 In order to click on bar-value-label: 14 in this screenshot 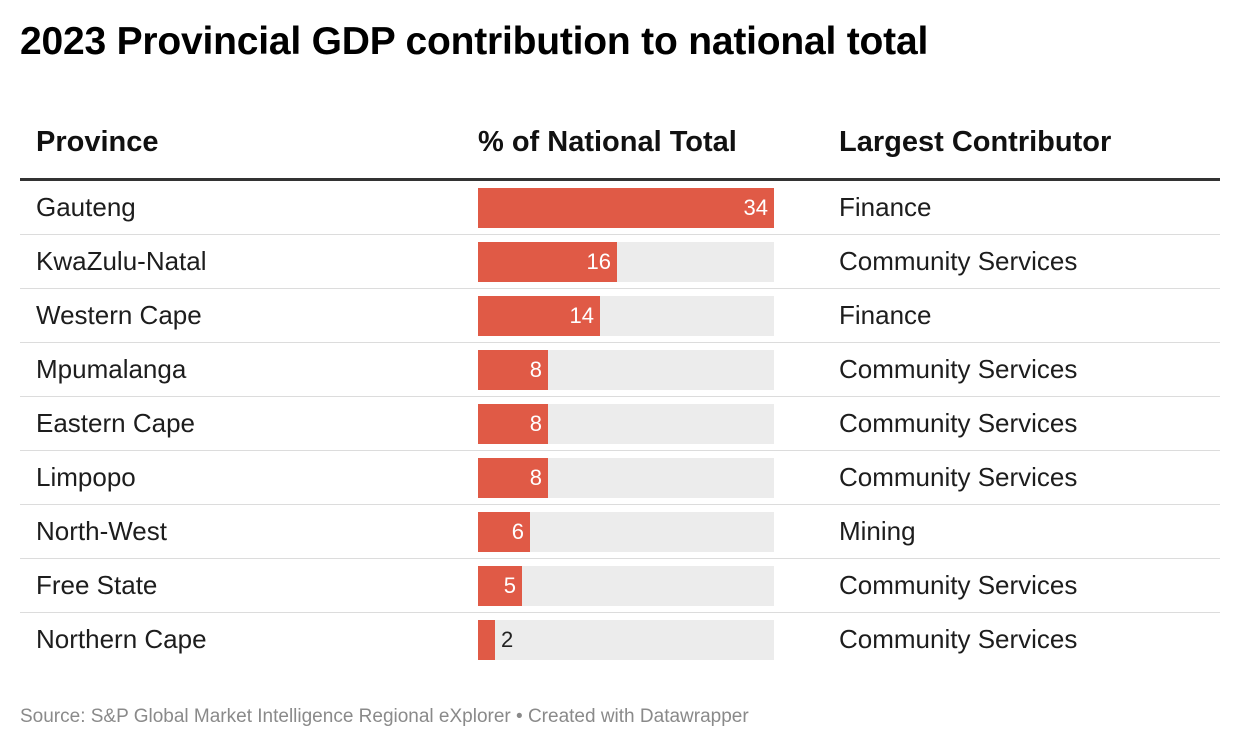, I will do `click(581, 315)`.